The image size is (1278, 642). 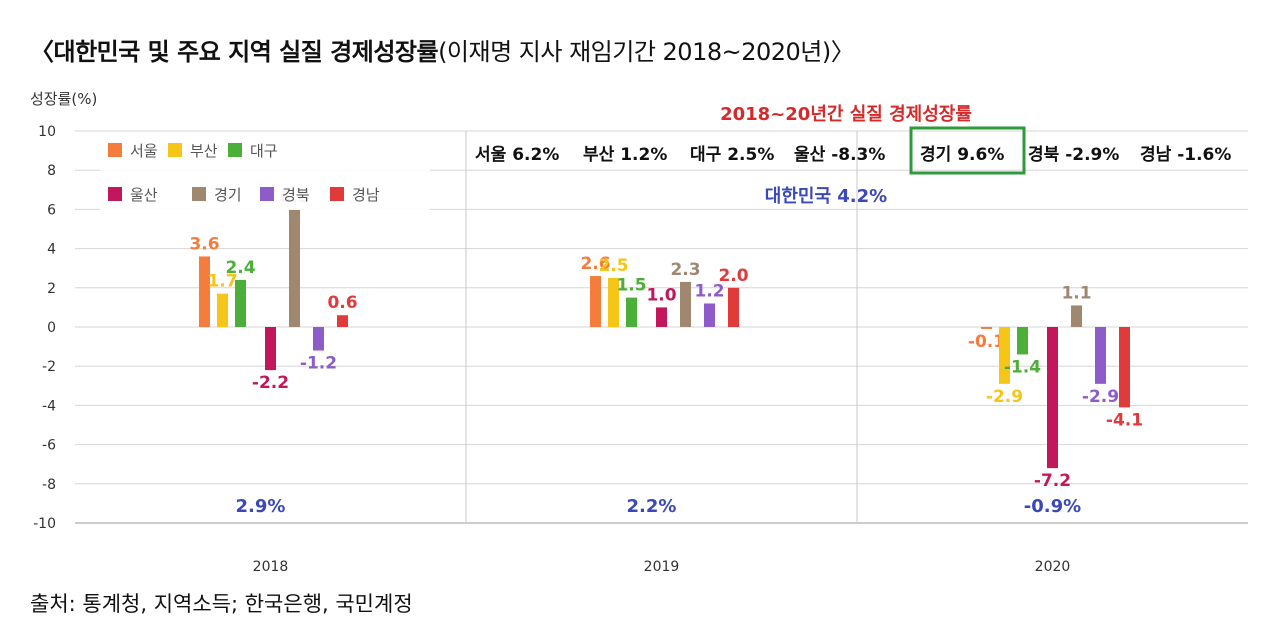 What do you see at coordinates (115, 150) in the screenshot?
I see `legend-swatch-서울` at bounding box center [115, 150].